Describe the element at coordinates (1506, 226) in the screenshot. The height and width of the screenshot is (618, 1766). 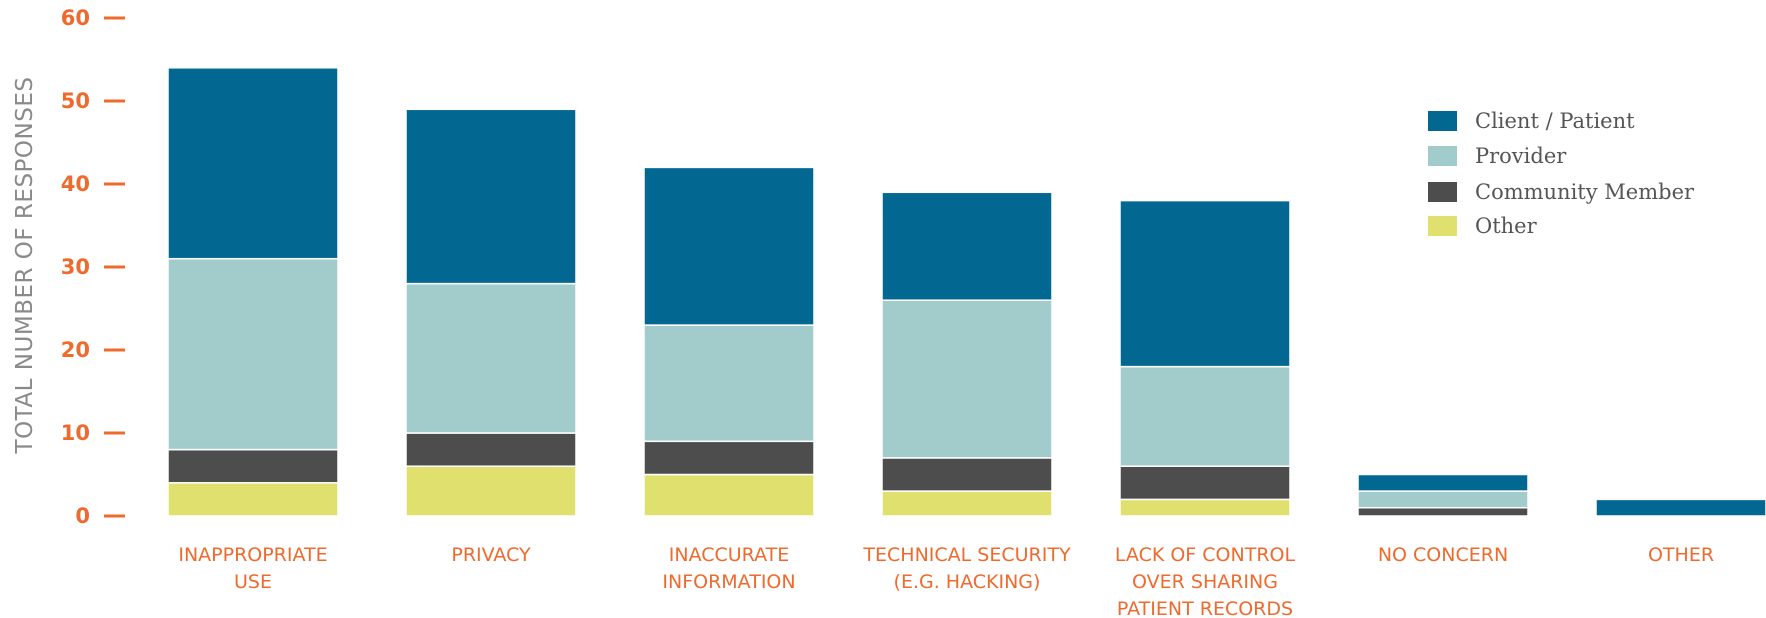
I see `legend-label: Other` at that location.